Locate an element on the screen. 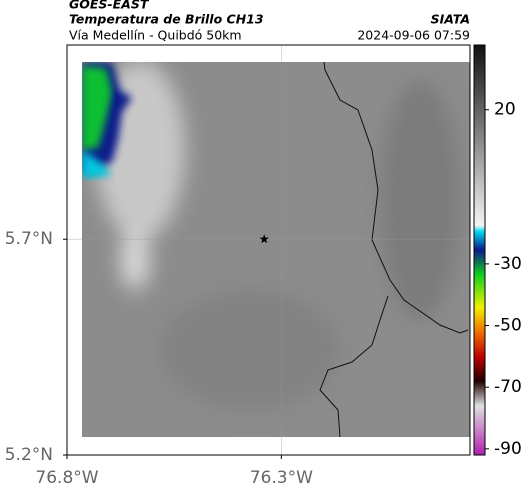  colorbar-tick-label: 20 is located at coordinates (505, 110).